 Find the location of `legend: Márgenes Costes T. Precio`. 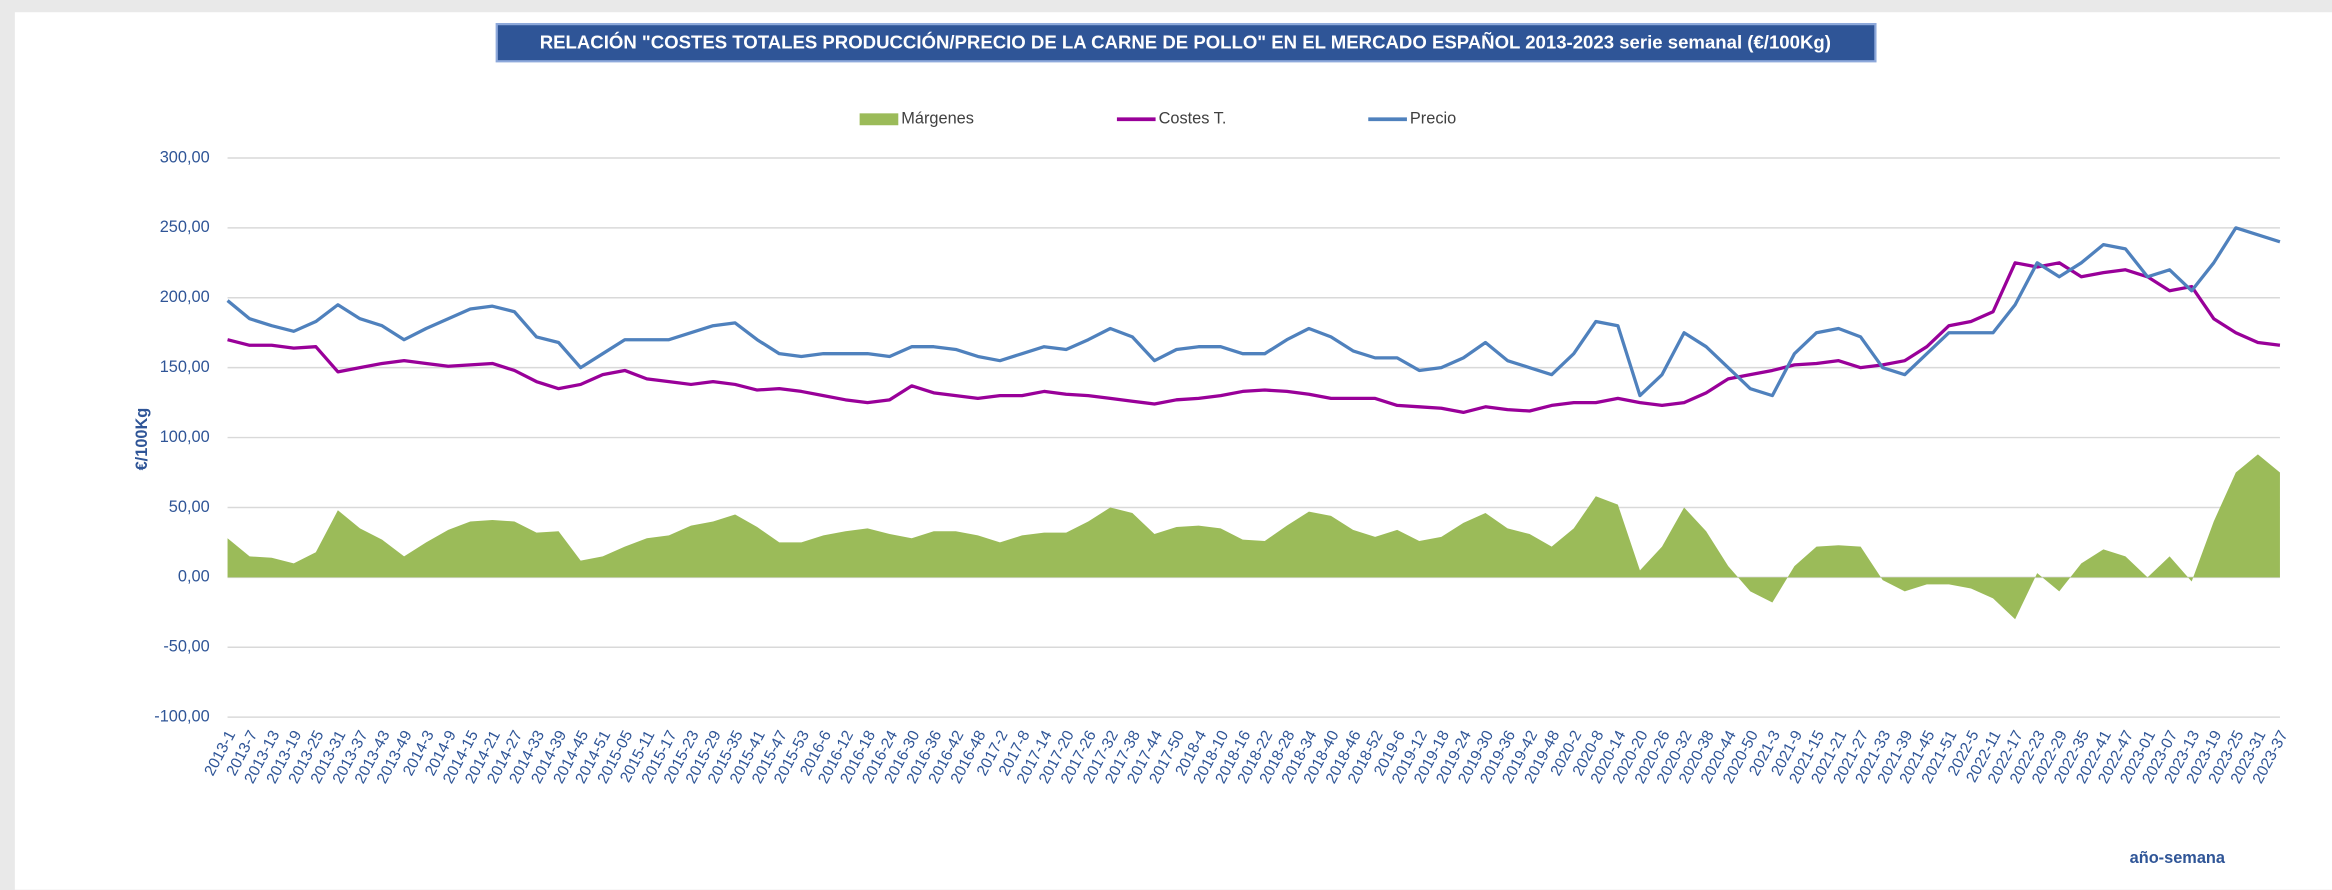

legend: Márgenes Costes T. Precio is located at coordinates (1157, 119).